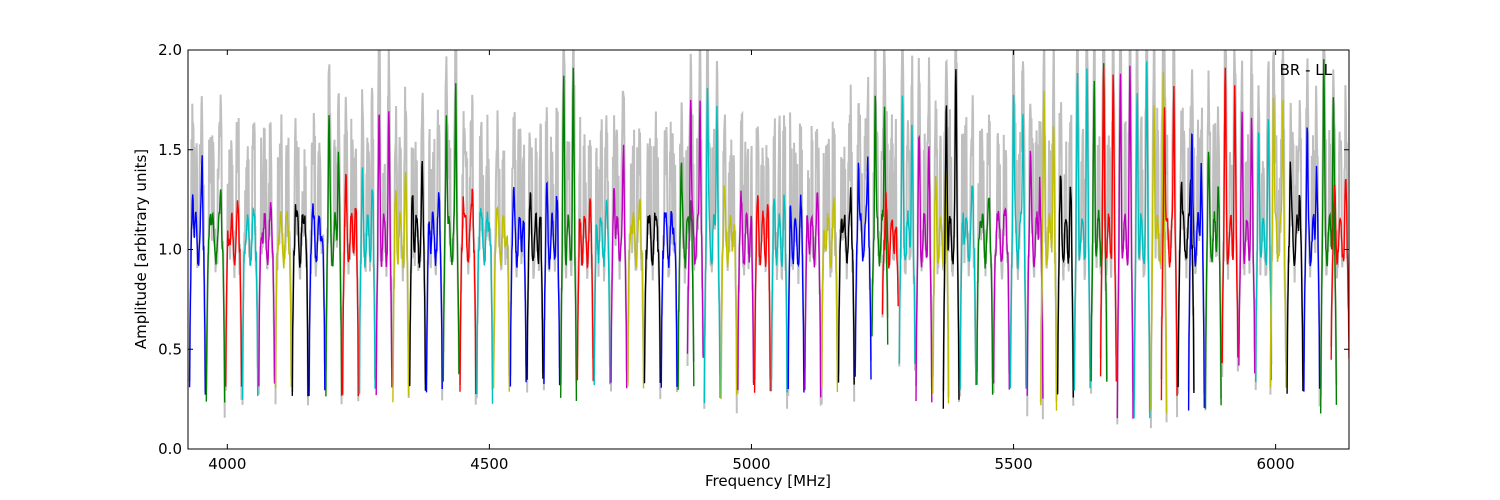  What do you see at coordinates (489, 464) in the screenshot?
I see `x-tick-label: 4500` at bounding box center [489, 464].